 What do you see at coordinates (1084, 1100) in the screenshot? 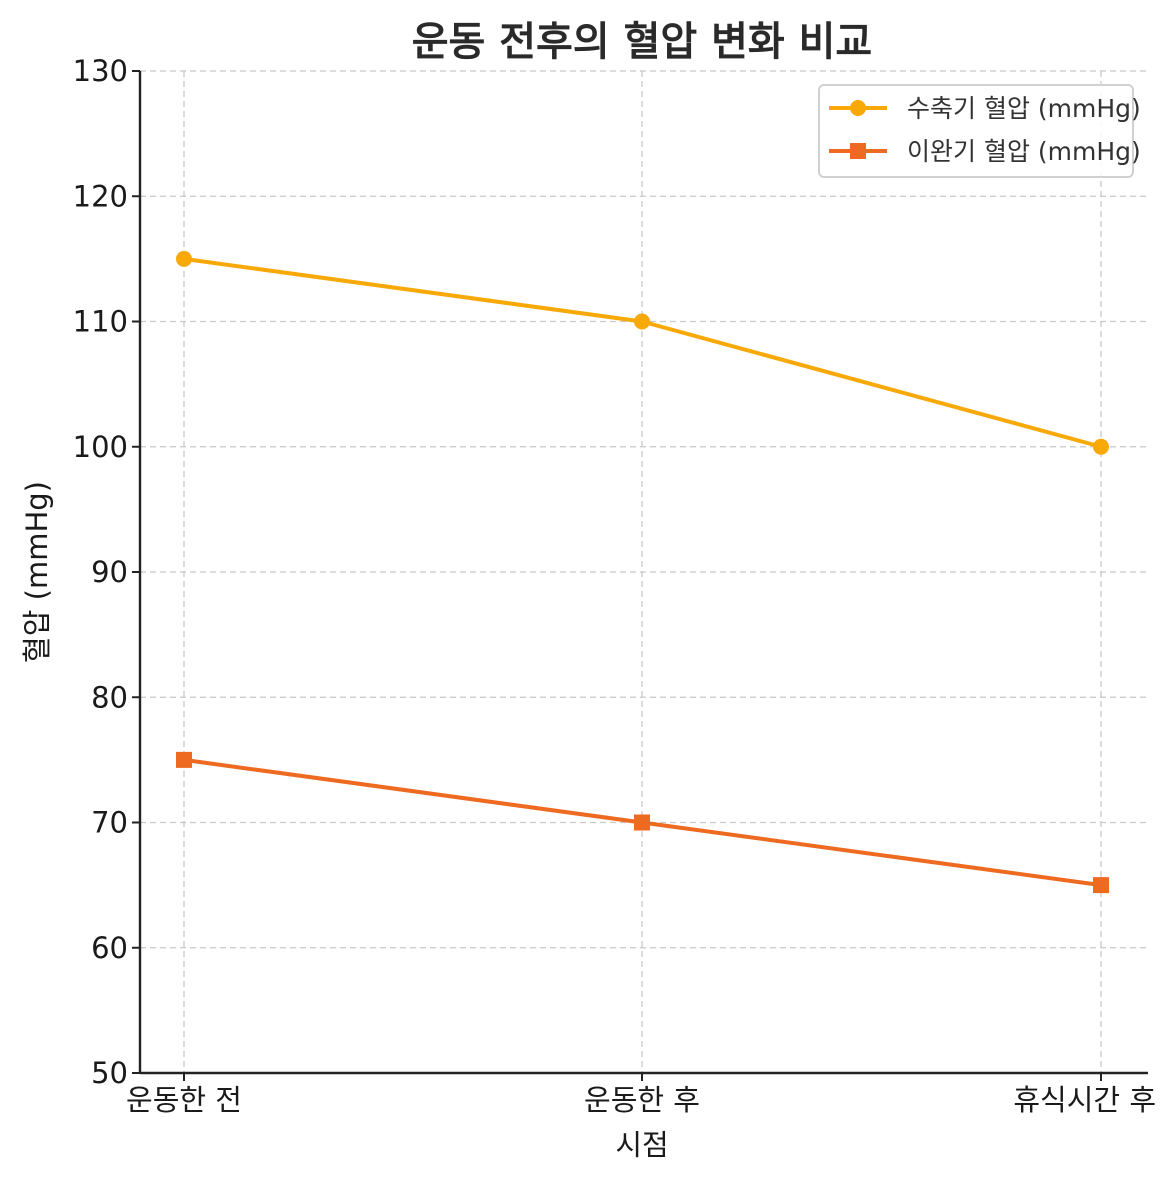
I see `x-tick-label: 휴식시간 후` at bounding box center [1084, 1100].